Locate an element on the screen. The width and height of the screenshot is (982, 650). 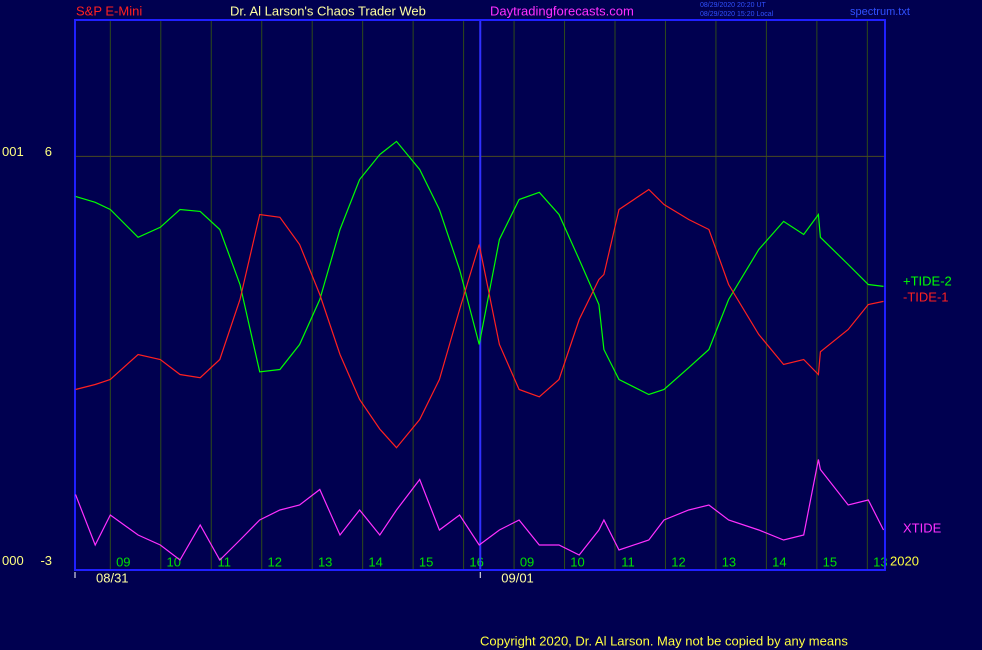
site-title: Dr. Al Larson's Chaos Trader Web is located at coordinates (328, 10).